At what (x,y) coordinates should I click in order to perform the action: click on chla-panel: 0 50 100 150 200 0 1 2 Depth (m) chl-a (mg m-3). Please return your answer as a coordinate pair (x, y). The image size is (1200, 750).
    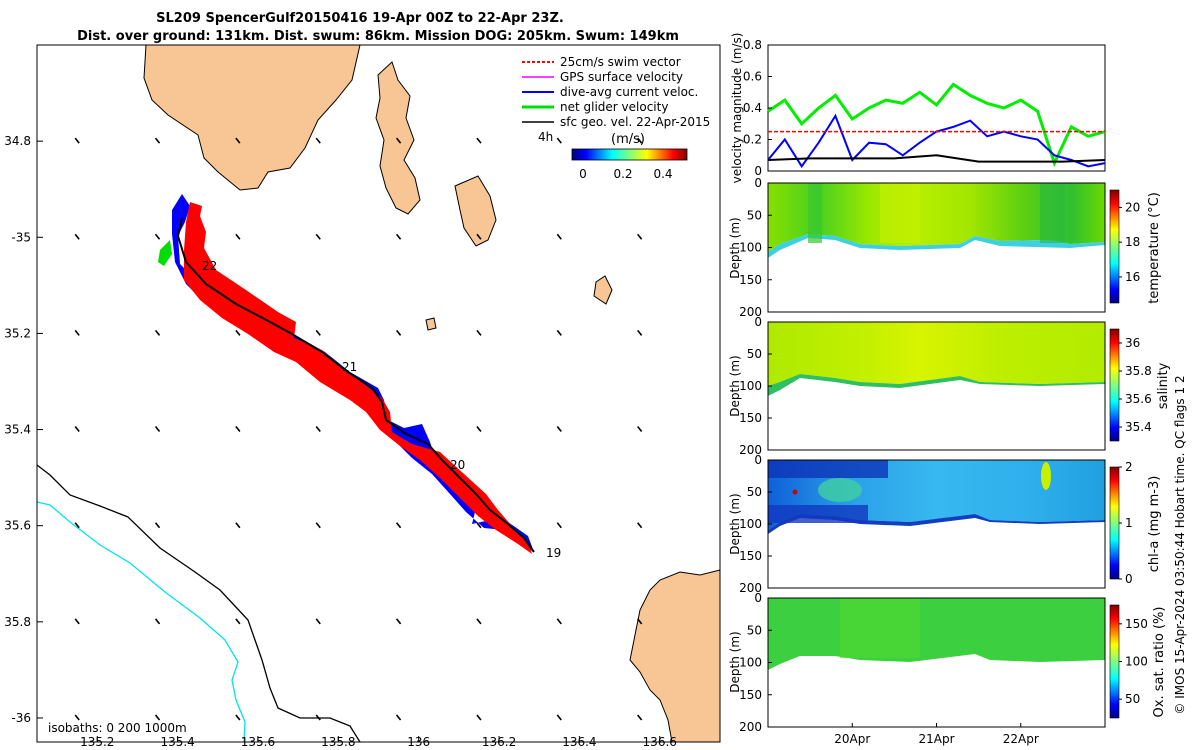
    Looking at the image, I should click on (945, 524).